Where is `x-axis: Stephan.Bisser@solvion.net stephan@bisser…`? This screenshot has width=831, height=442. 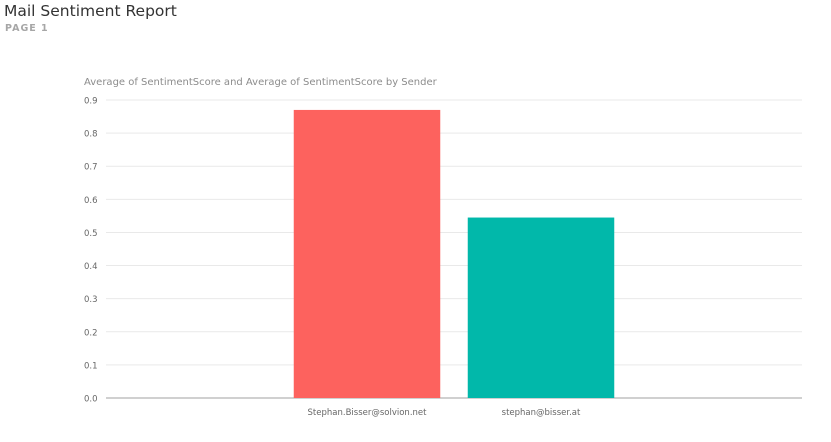
x-axis: Stephan.Bisser@solvion.net stephan@bisser… is located at coordinates (444, 413).